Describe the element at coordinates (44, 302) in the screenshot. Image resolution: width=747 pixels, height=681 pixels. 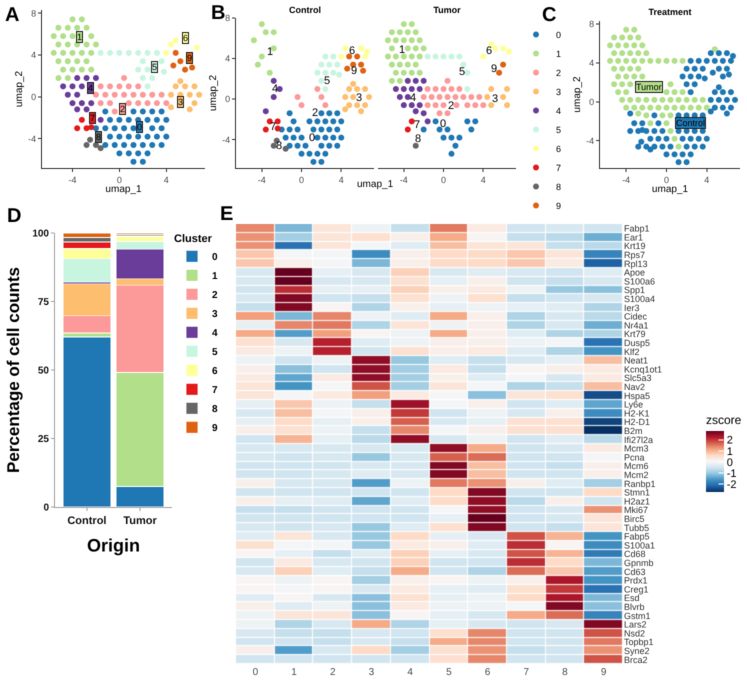
I see `y-tick-label: 75` at that location.